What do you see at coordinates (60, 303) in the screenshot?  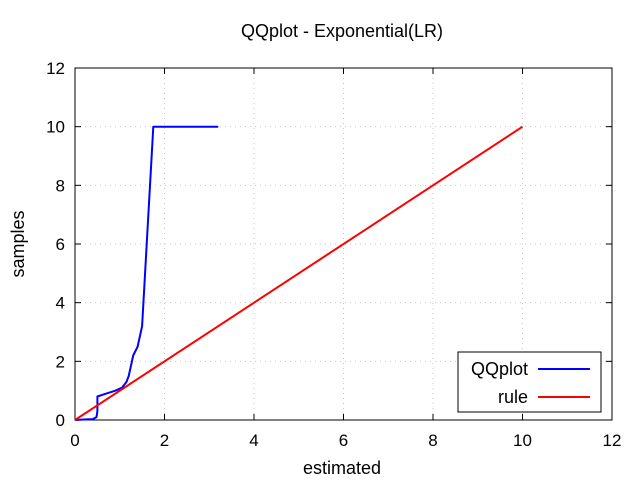 I see `y-tick-label: 4` at bounding box center [60, 303].